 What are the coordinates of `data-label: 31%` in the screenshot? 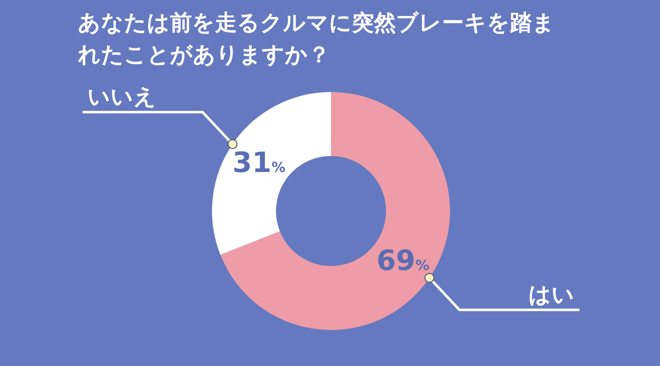 It's located at (259, 163).